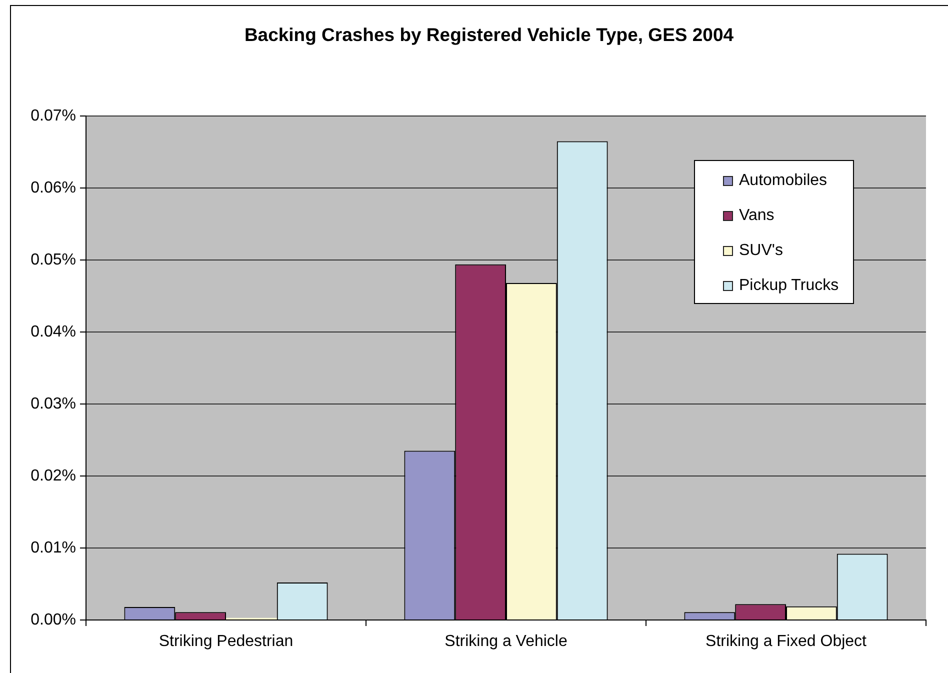 The height and width of the screenshot is (673, 948). Describe the element at coordinates (787, 641) in the screenshot. I see `x-tick-label: Striking a Fixed Object` at that location.